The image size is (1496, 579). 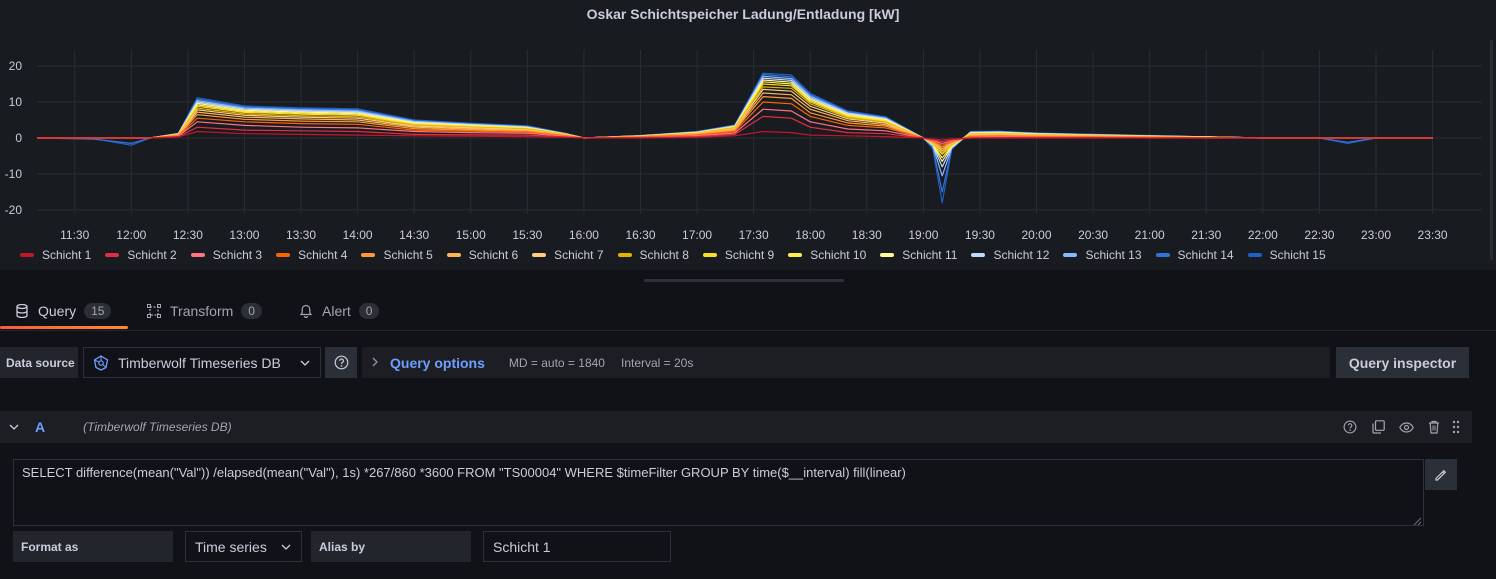 I want to click on datasource-picker: Timberwolf Timeseries DB, so click(x=202, y=362).